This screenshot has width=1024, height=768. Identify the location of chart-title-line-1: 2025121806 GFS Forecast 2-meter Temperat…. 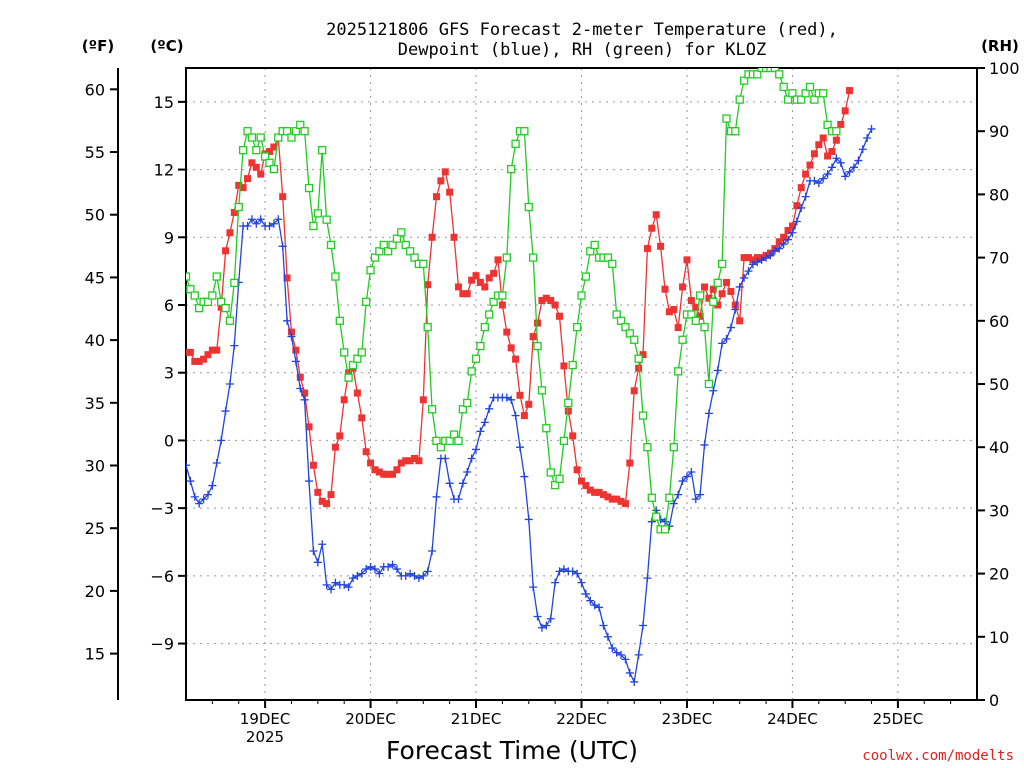
(582, 30).